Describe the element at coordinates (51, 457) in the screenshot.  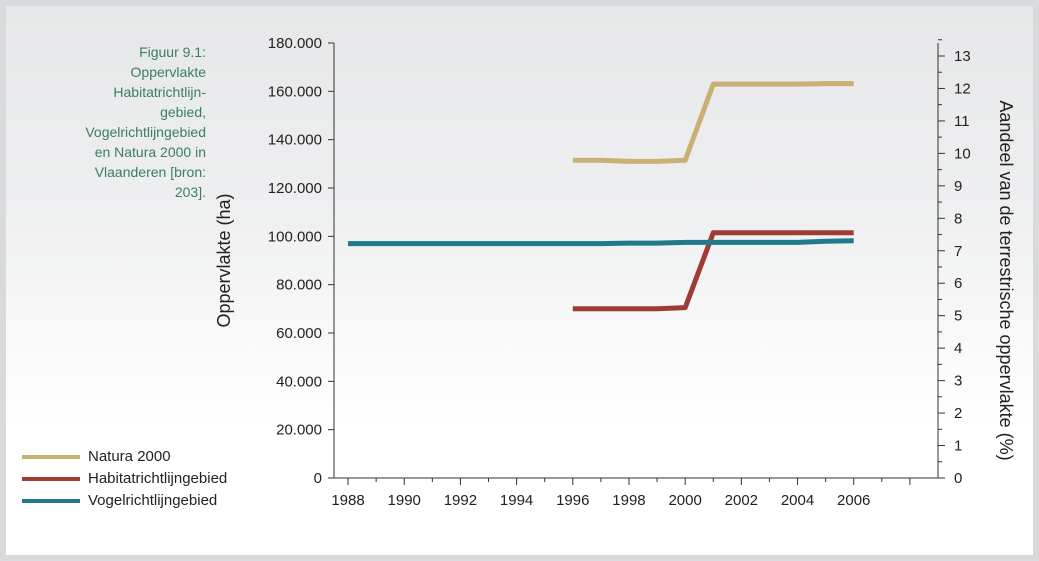
I see `legend-swatch-natura-2000` at that location.